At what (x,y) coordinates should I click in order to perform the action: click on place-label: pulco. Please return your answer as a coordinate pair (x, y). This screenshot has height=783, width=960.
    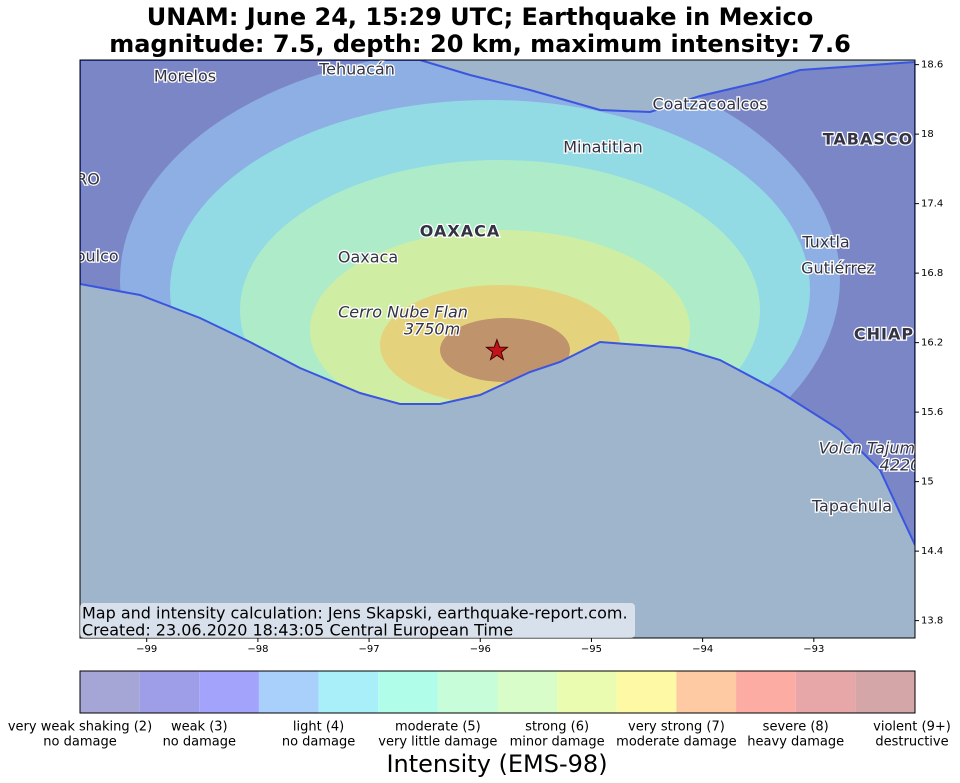
    Looking at the image, I should click on (96, 256).